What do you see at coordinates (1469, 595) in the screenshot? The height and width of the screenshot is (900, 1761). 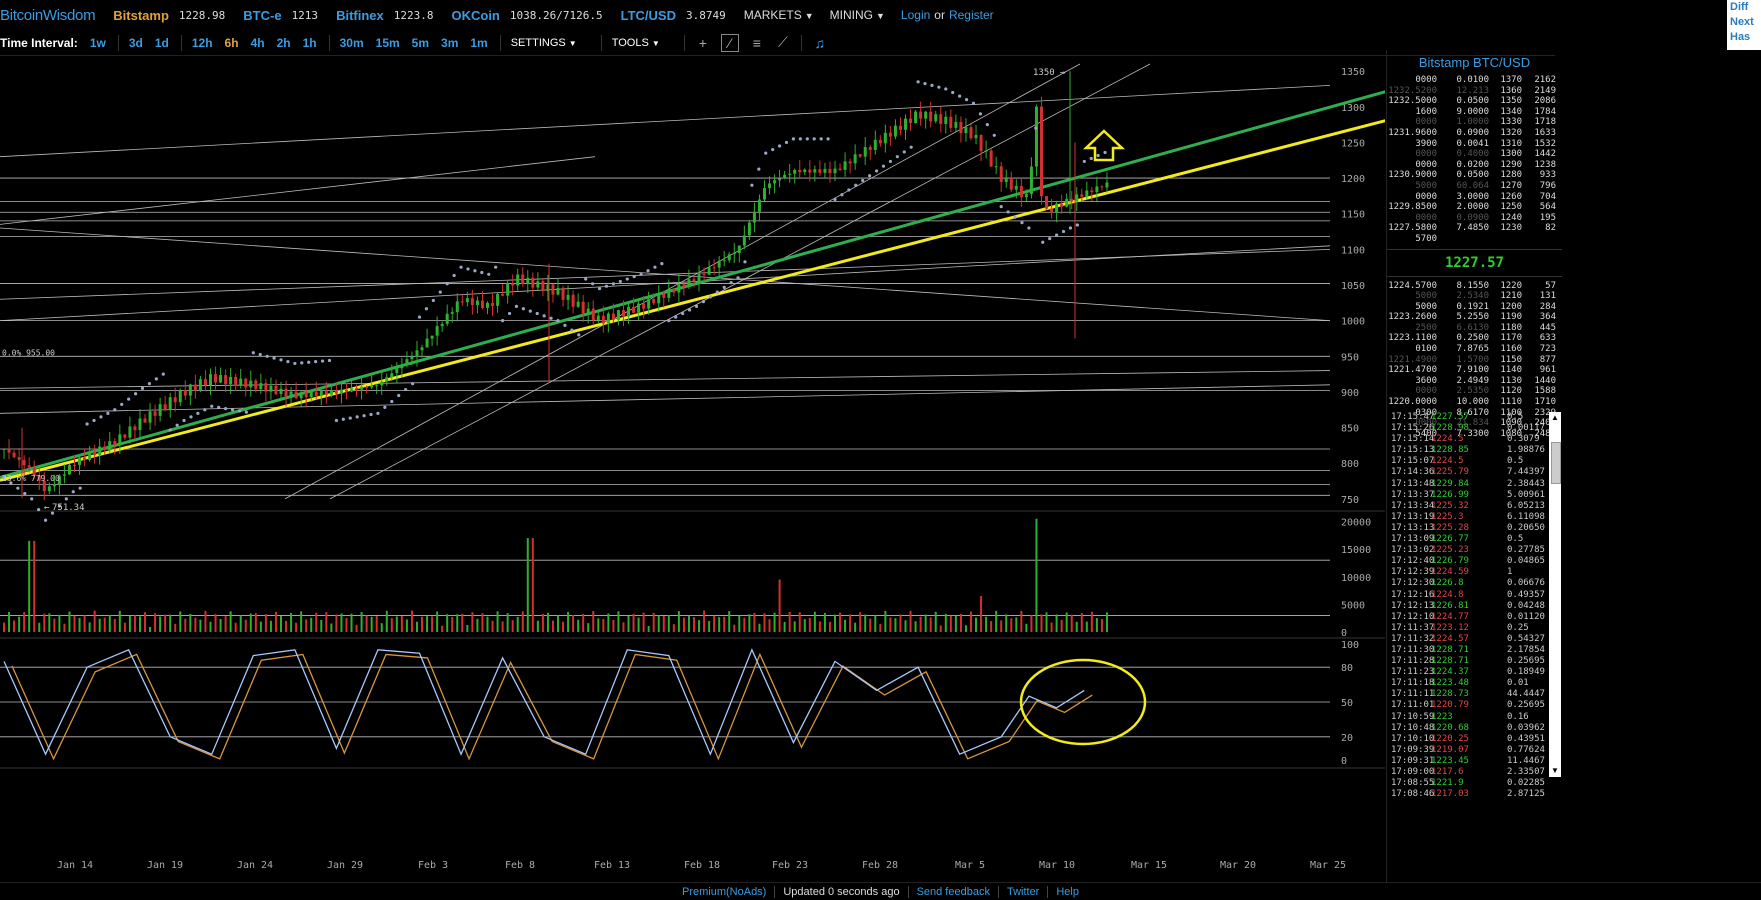 I see `trade-row: 17:12:16 1224.8 0.49357` at bounding box center [1469, 595].